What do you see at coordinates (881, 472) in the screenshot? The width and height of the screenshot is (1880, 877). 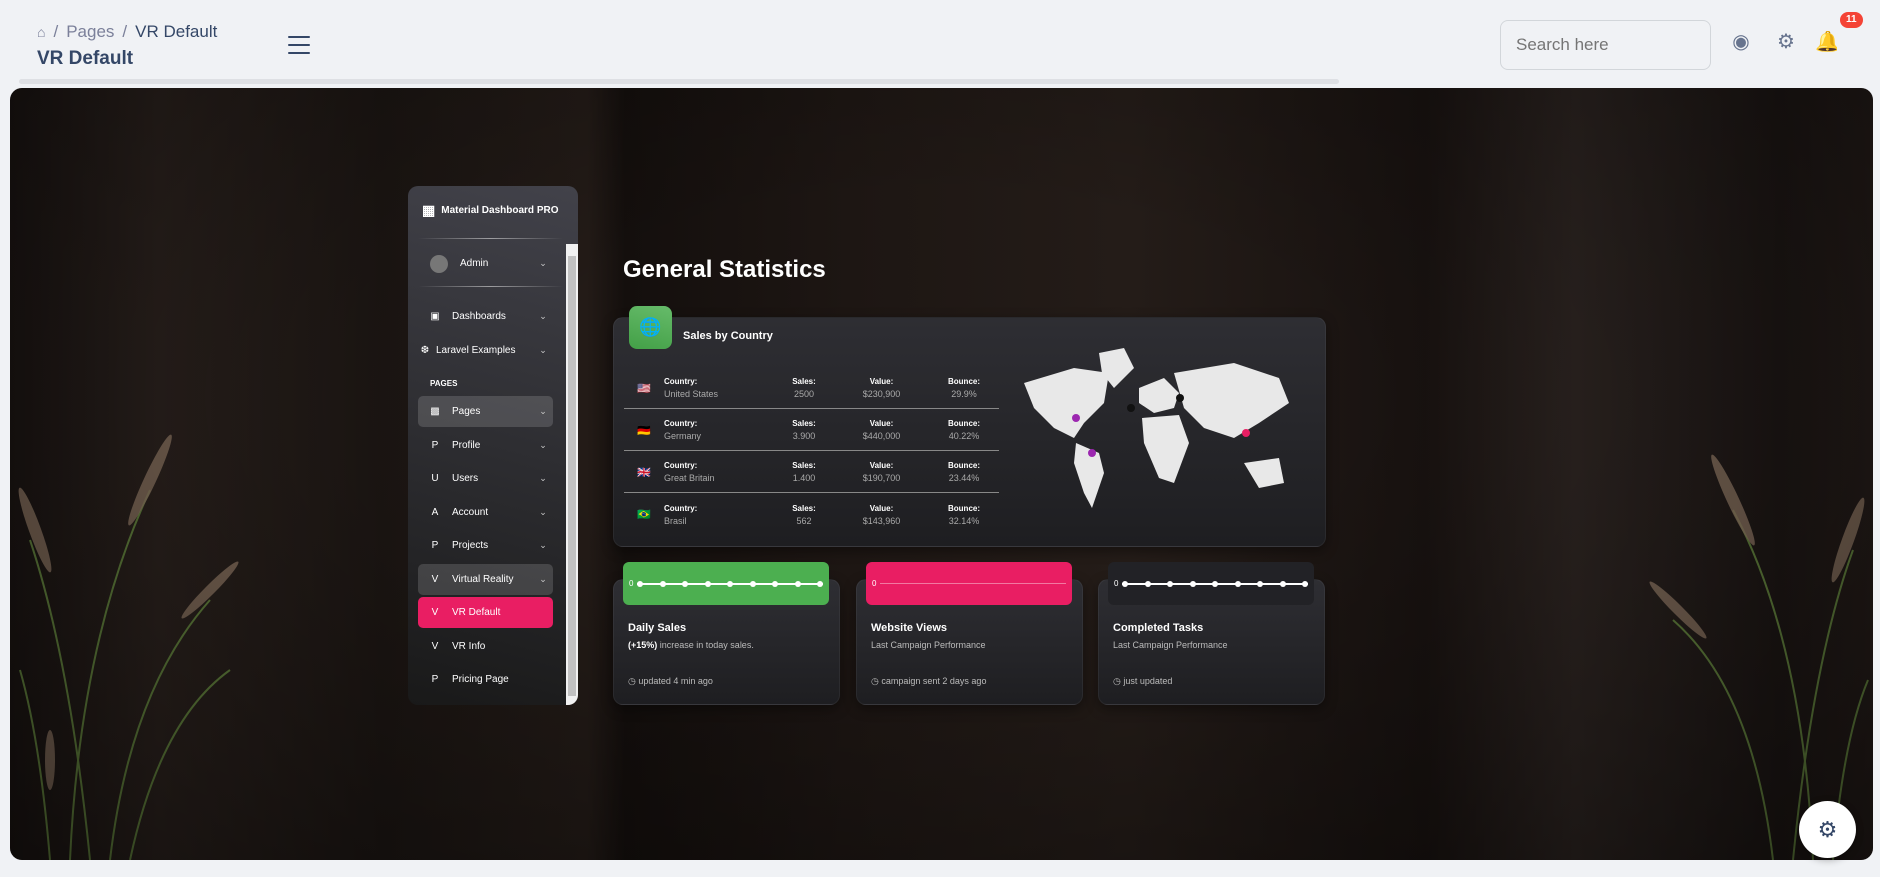 I see `value-cell: Value: $190,700` at bounding box center [881, 472].